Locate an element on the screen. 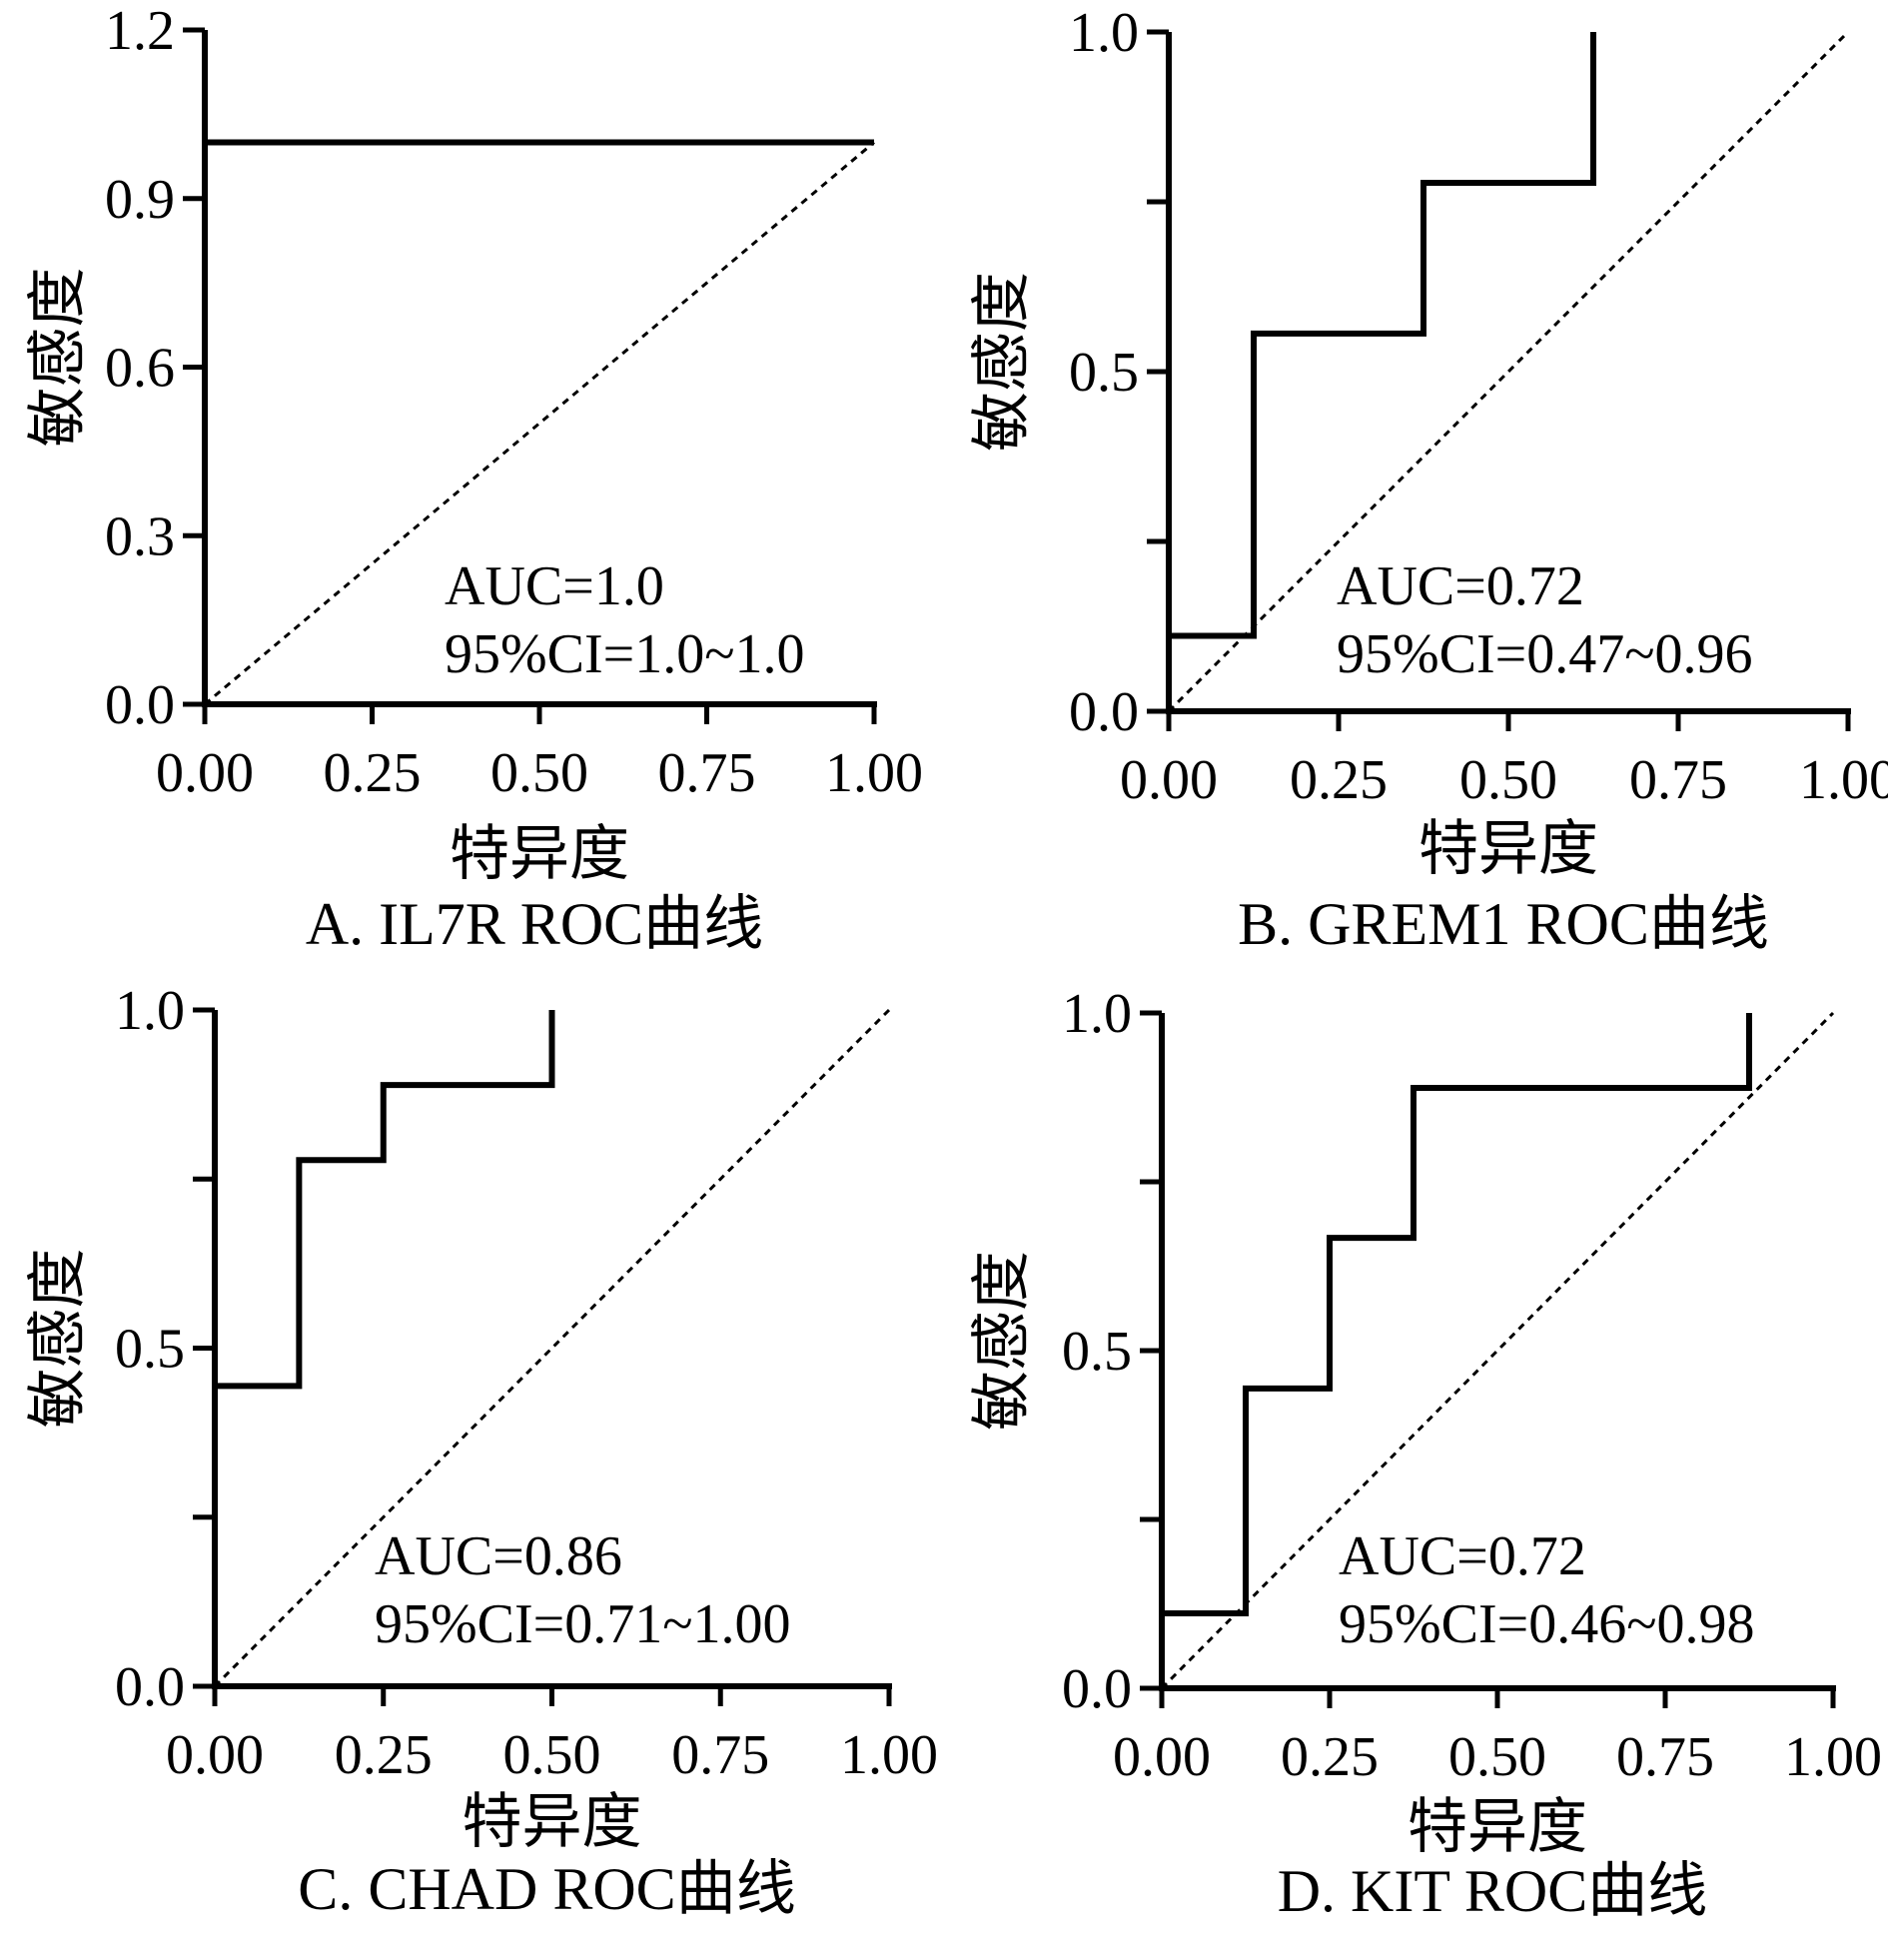 The image size is (1888, 1960). ci-annotation: 95%CI=1.0~1.0 is located at coordinates (625, 654).